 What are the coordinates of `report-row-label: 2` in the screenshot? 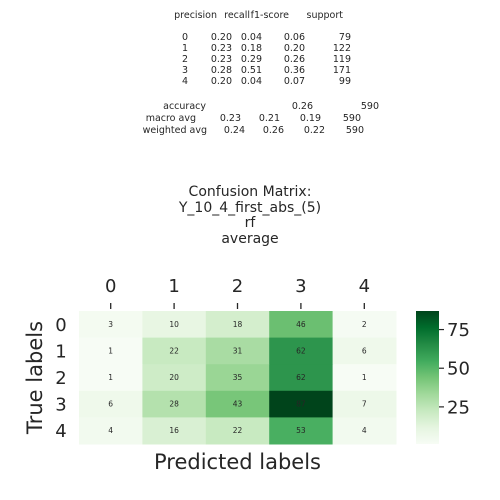 It's located at (185, 59).